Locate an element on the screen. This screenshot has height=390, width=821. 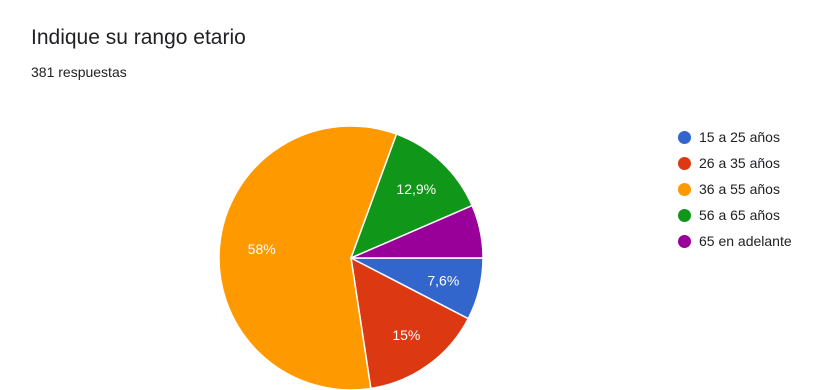
legend-item: 65 en adelante is located at coordinates (735, 241).